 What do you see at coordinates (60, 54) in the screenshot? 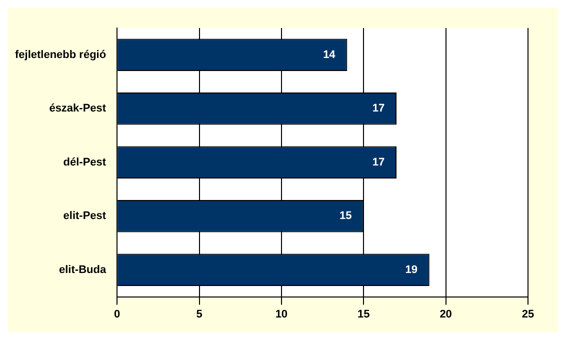
I see `y-tick-label: fejletlenebb régió` at bounding box center [60, 54].